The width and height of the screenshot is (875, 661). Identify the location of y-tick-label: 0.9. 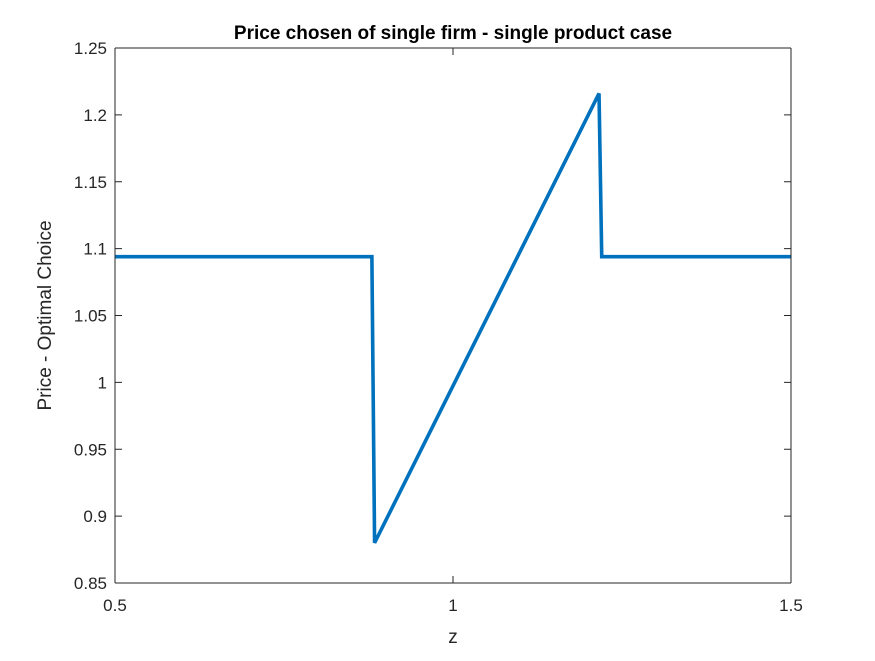
(95, 516).